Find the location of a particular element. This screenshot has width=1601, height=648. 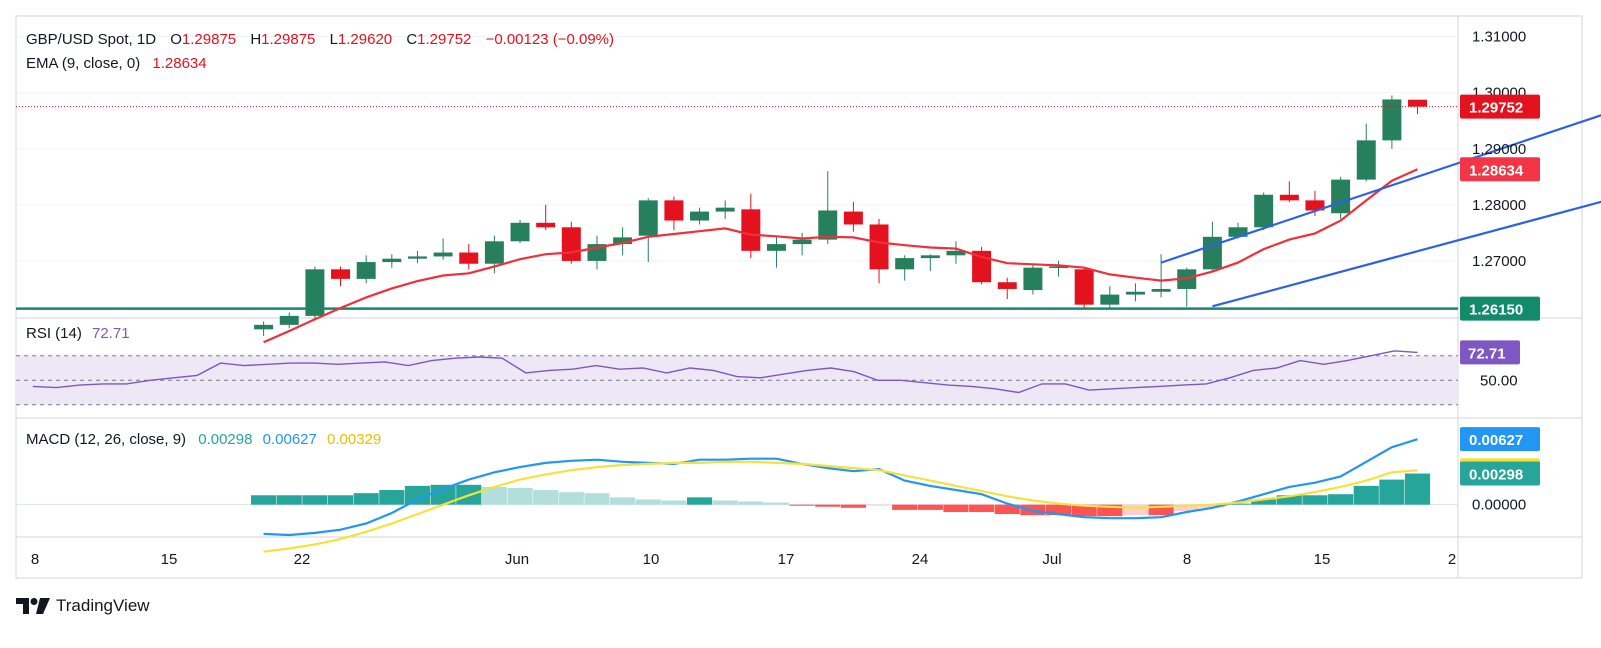

rsi-value-badge-text: 72.71 is located at coordinates (1487, 353).